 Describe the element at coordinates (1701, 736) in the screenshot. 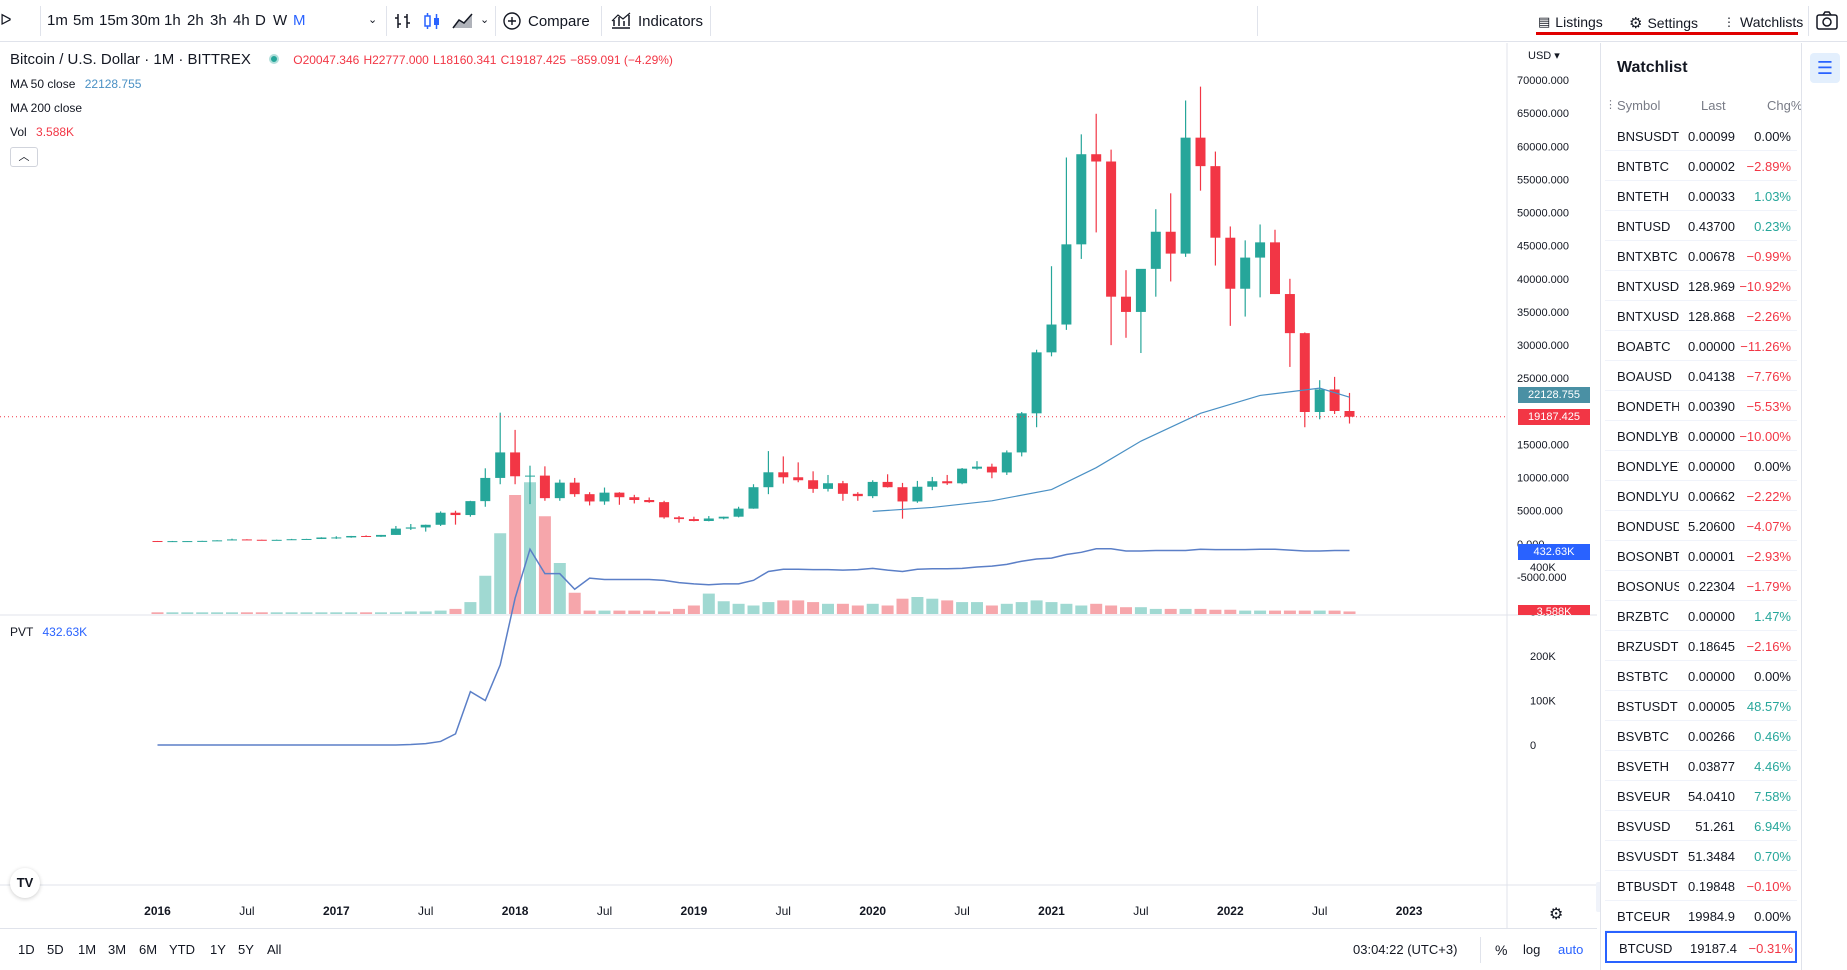

I see `watchlist-row: BSVBTC 0.00266 0.46%` at that location.